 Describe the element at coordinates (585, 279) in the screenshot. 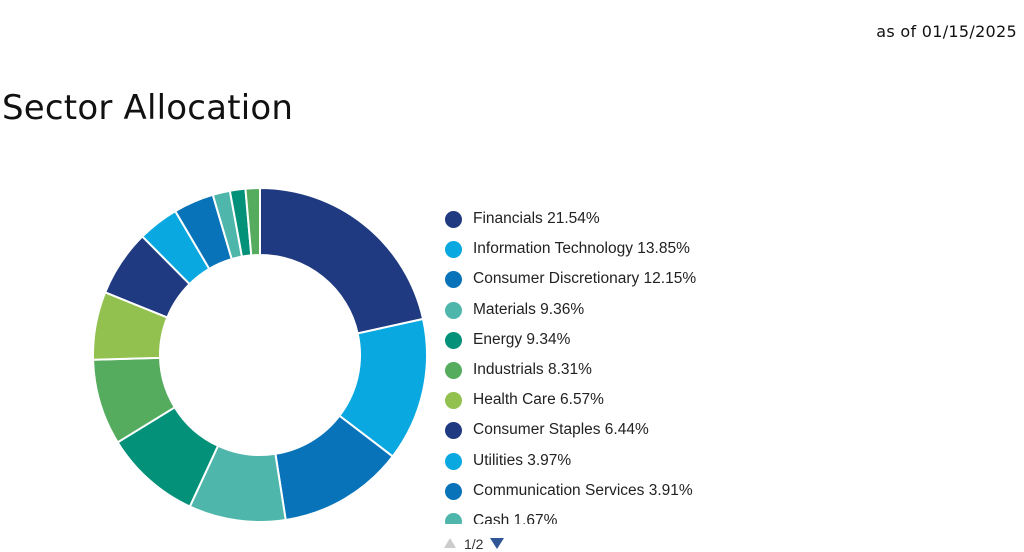

I see `legend-label: Consumer Discretionary 12.15%` at that location.